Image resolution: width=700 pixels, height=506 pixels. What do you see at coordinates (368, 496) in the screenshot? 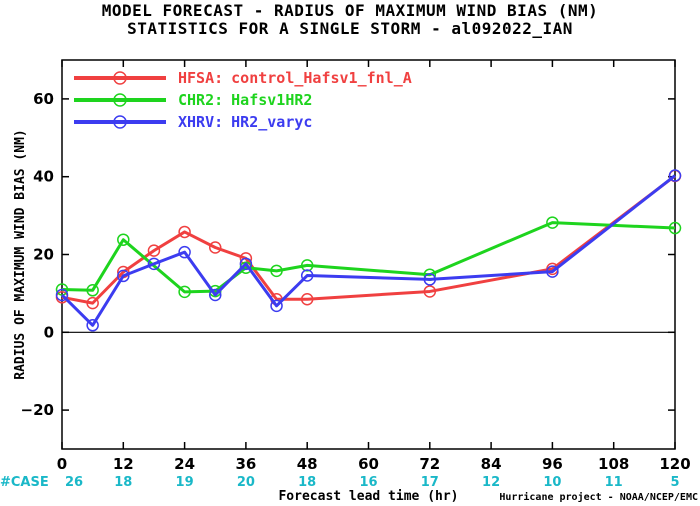
I see `x-axis-label: Forecast lead time (hr)` at bounding box center [368, 496].